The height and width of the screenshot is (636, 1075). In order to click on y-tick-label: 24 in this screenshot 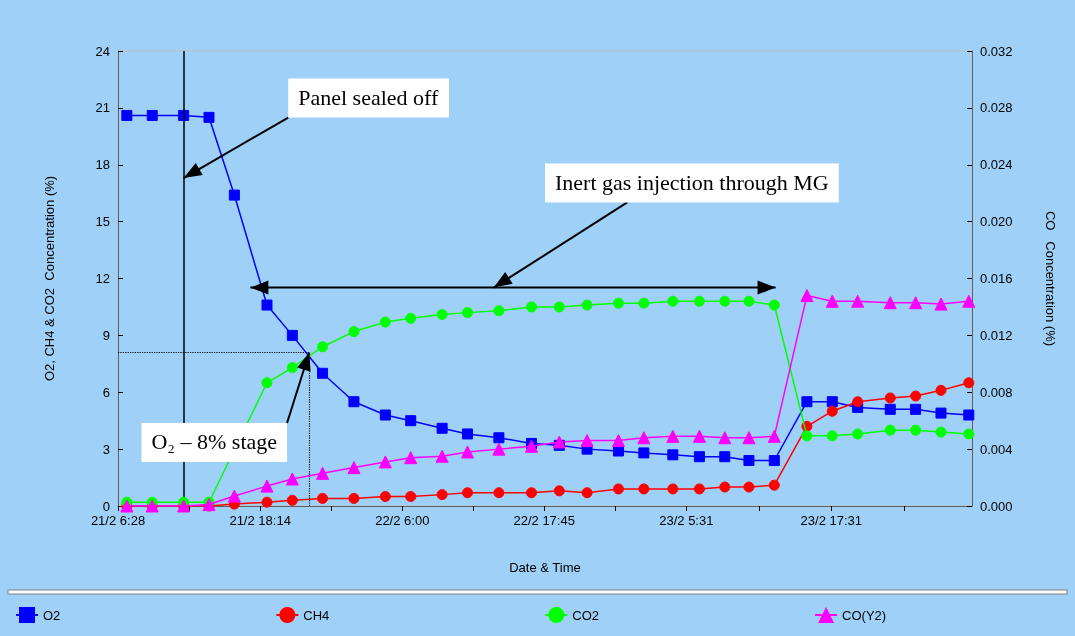, I will do `click(102, 51)`.